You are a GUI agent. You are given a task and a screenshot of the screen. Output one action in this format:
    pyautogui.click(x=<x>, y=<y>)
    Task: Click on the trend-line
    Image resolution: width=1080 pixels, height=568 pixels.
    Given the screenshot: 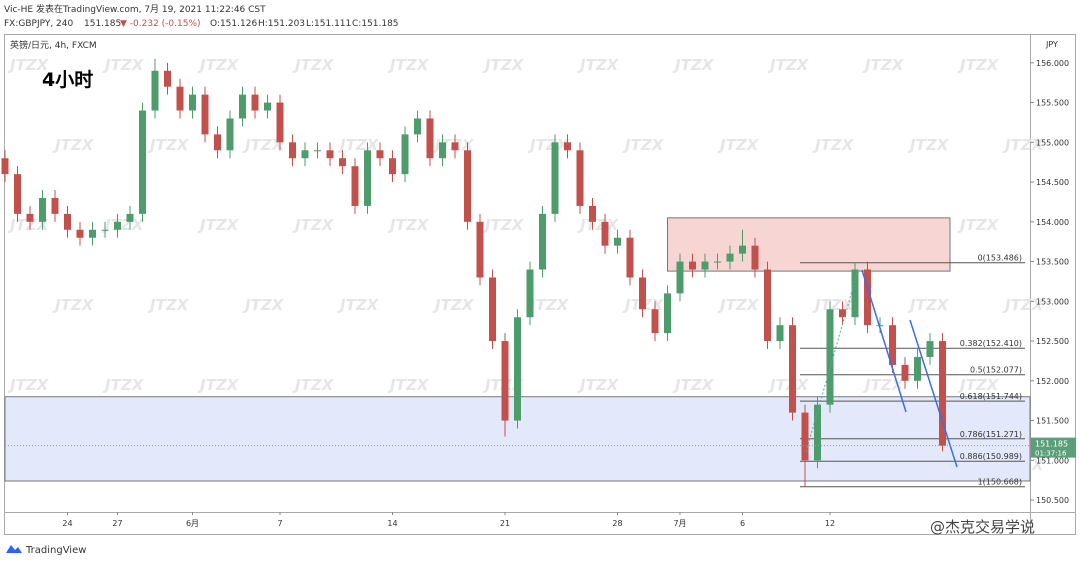 What is the action you would take?
    pyautogui.click(x=884, y=341)
    